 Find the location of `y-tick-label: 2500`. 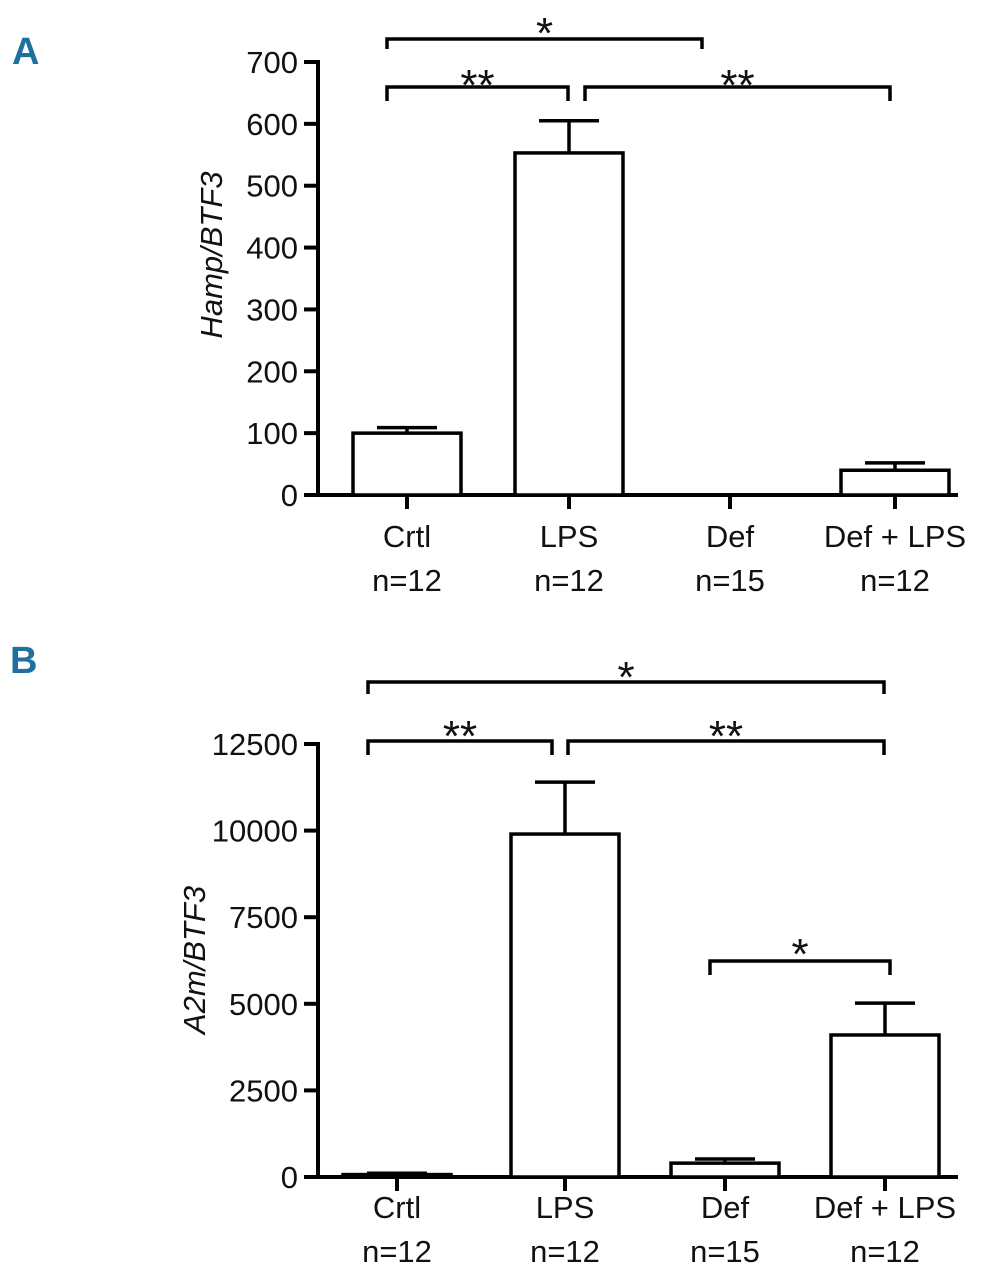

y-tick-label: 2500 is located at coordinates (263, 1090).